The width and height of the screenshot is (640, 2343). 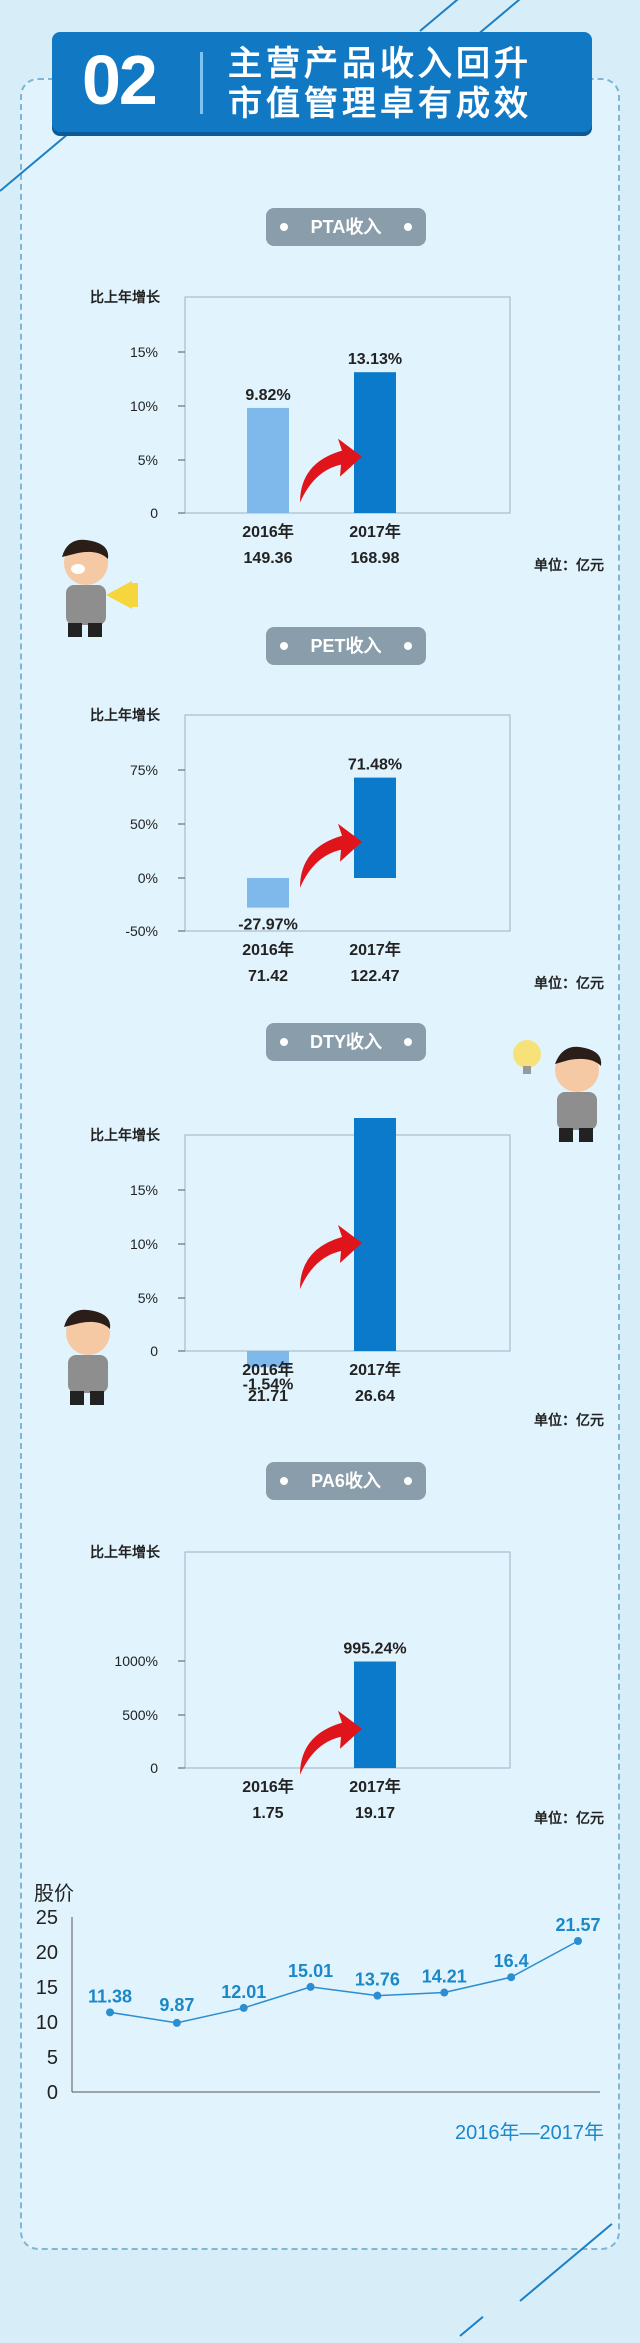 What do you see at coordinates (346, 1042) in the screenshot?
I see `section-label-dty: DTY收入` at bounding box center [346, 1042].